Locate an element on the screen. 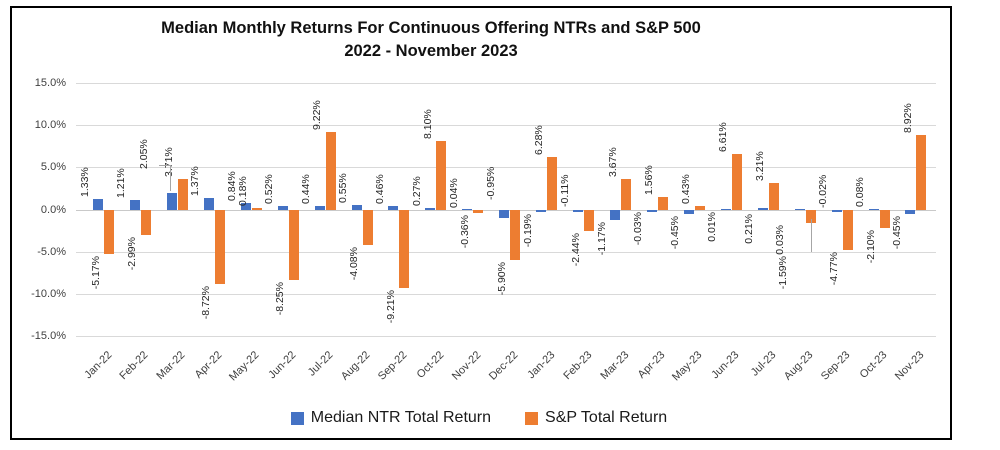  data-label-sp-aug-23: -1.59% is located at coordinates (783, 273).